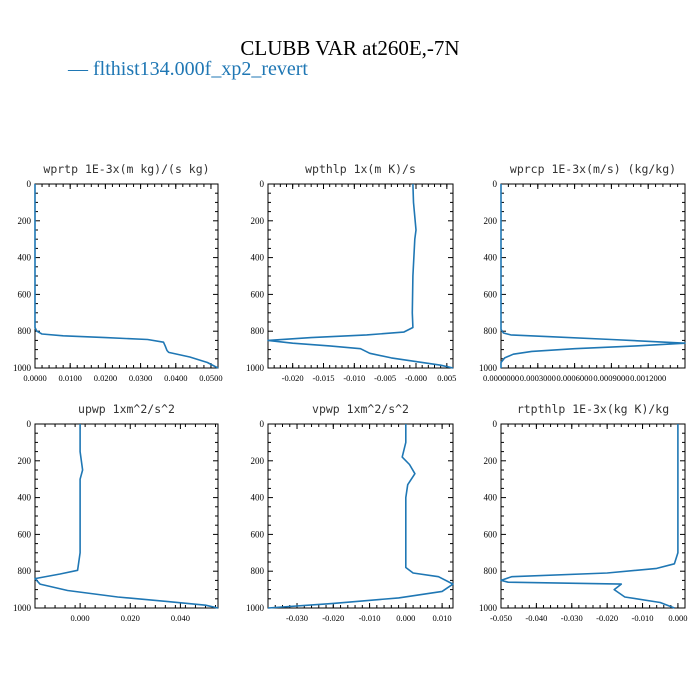 Image resolution: width=700 pixels, height=700 pixels. Describe the element at coordinates (126, 169) in the screenshot. I see `chart-title: wprtp 1E-3x(m kg)/(s kg)` at that location.